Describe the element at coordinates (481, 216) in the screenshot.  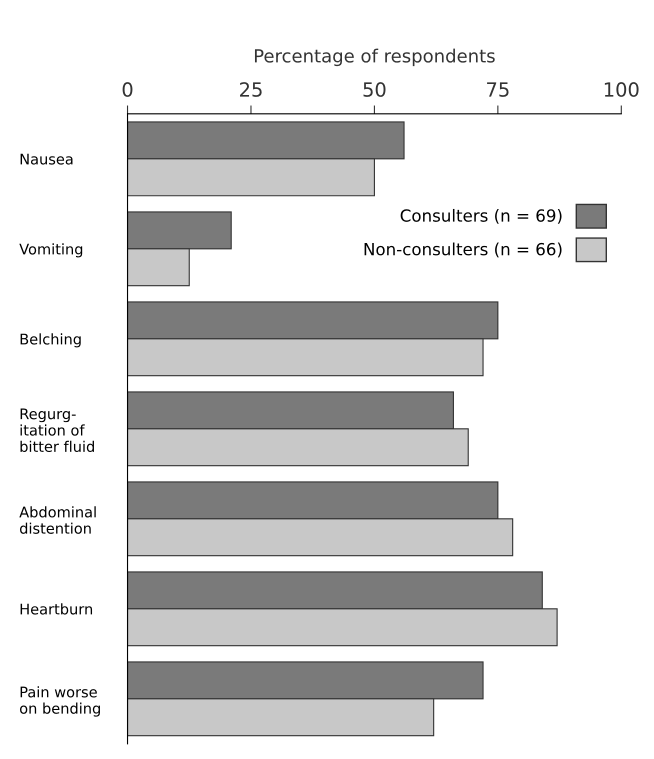
I see `legend-label: Consulters (n = 69)` at that location.